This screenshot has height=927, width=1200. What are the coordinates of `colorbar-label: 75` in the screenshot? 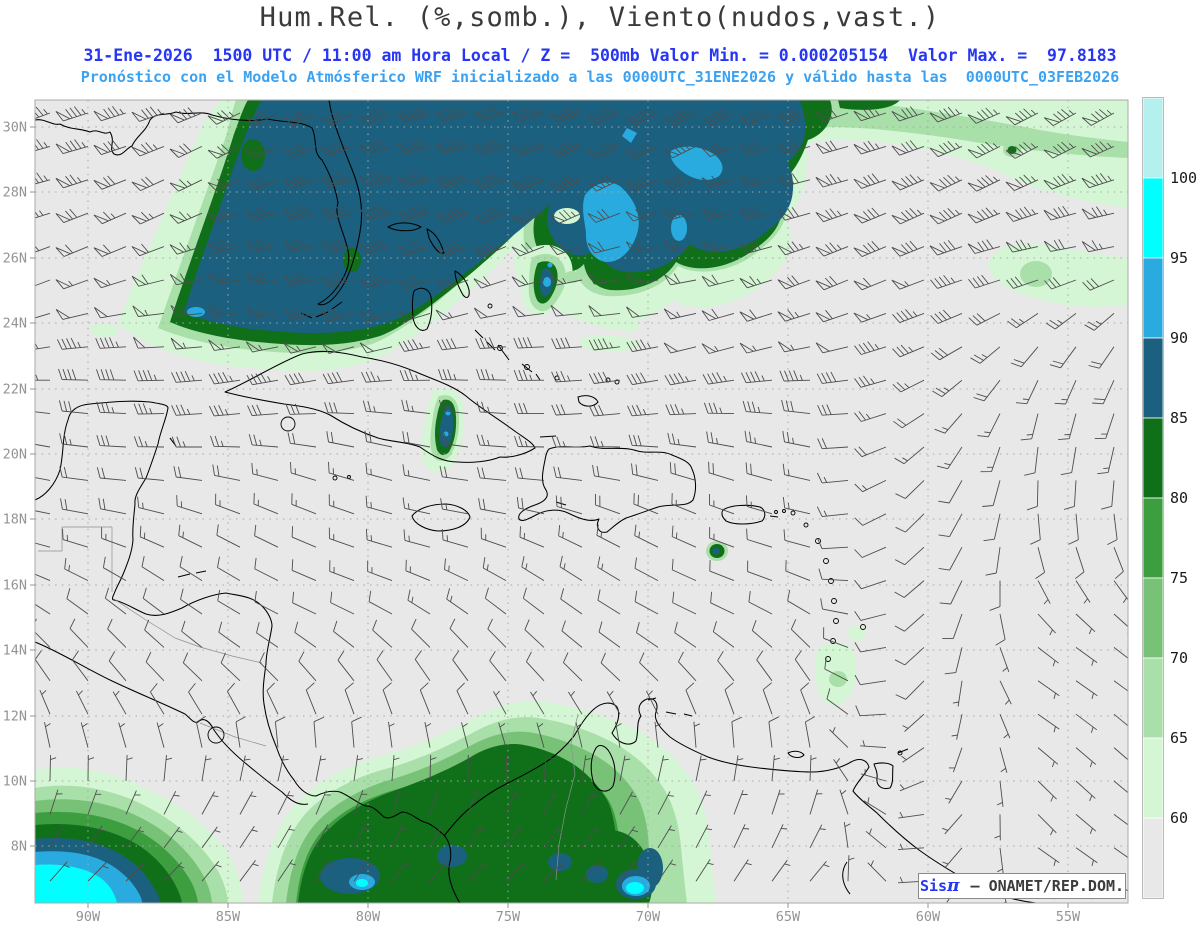 It's located at (1179, 578).